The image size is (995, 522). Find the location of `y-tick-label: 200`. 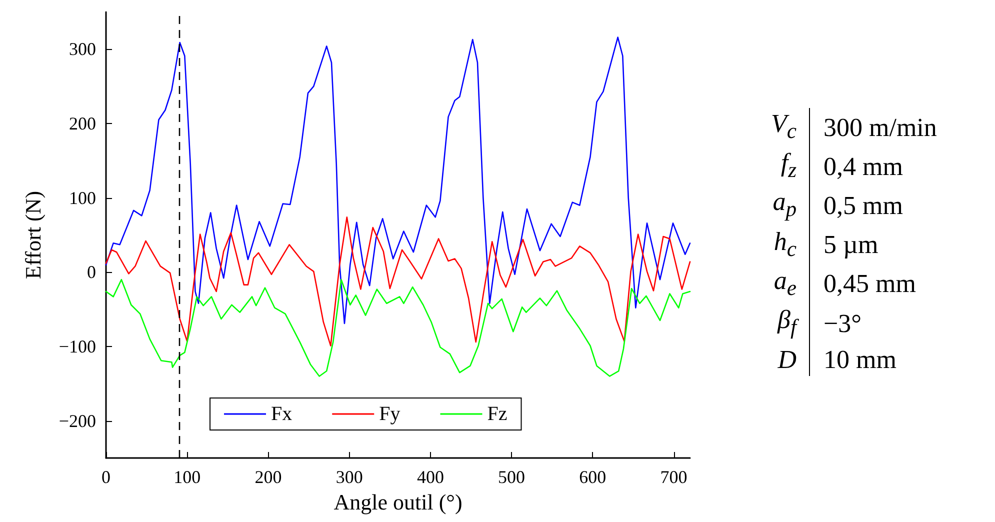

y-tick-label: 200 is located at coordinates (82, 124).